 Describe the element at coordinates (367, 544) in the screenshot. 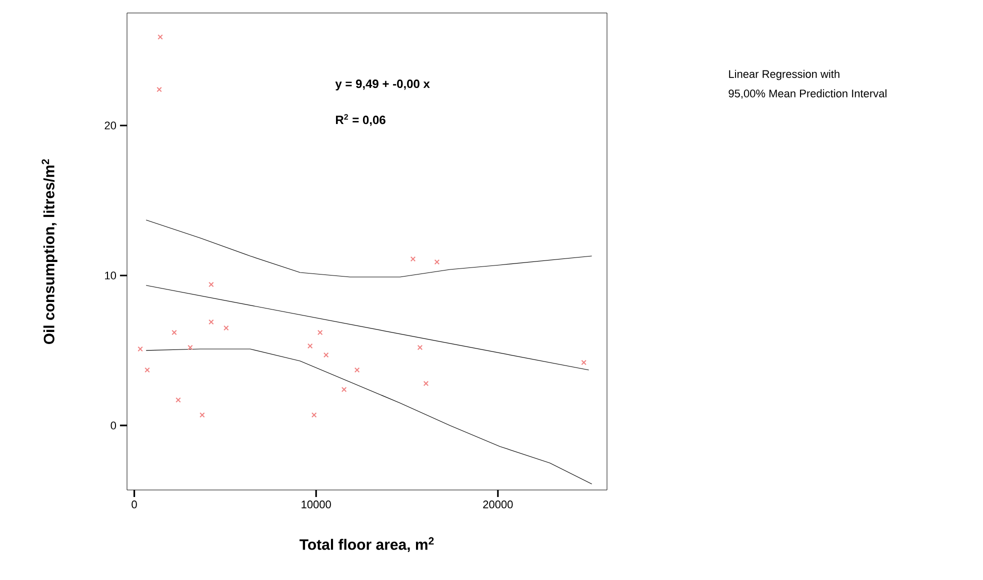

I see `x-axis-title: Total floor area, m$^{2}$` at that location.